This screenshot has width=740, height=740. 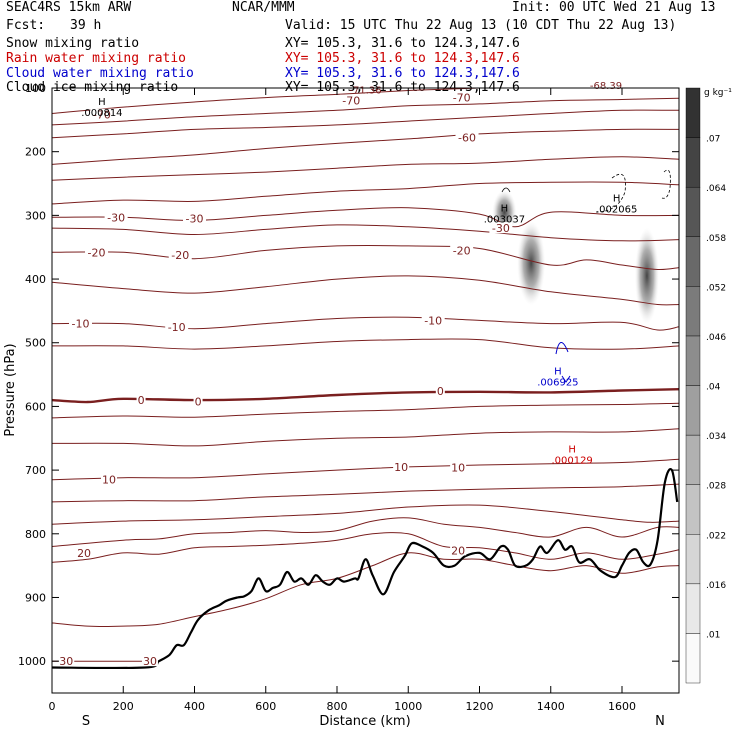 What do you see at coordinates (32, 661) in the screenshot?
I see `y-tick-label: 1000` at bounding box center [32, 661].